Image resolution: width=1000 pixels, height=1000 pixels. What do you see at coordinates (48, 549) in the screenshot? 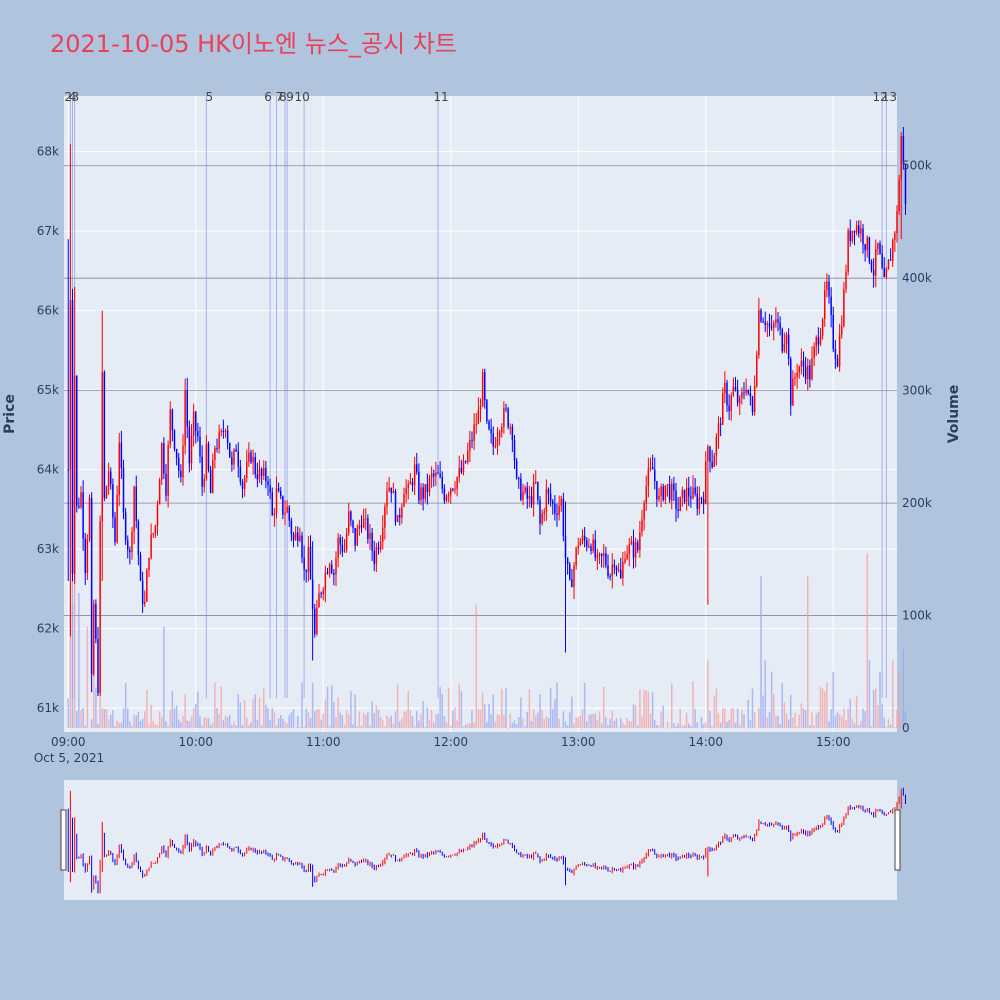
I see `price-tick-label: 63k` at bounding box center [48, 549].